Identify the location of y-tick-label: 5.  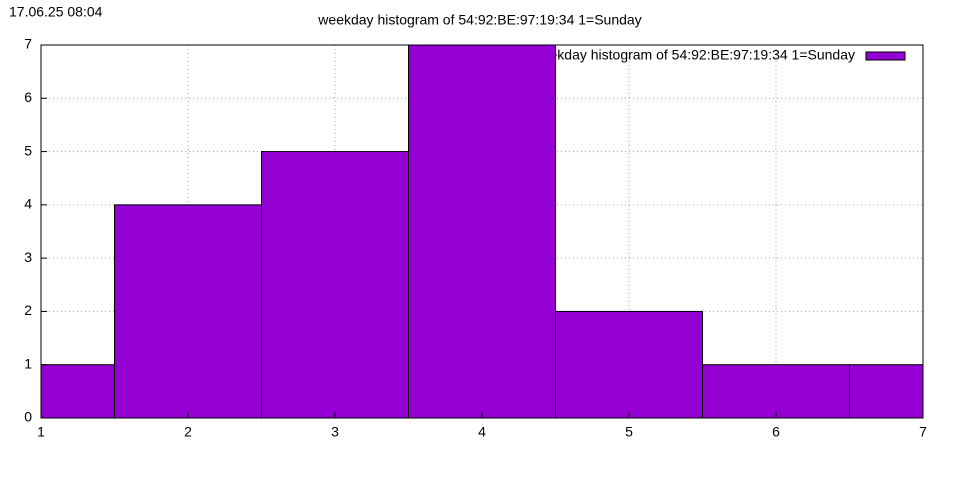
(28, 150).